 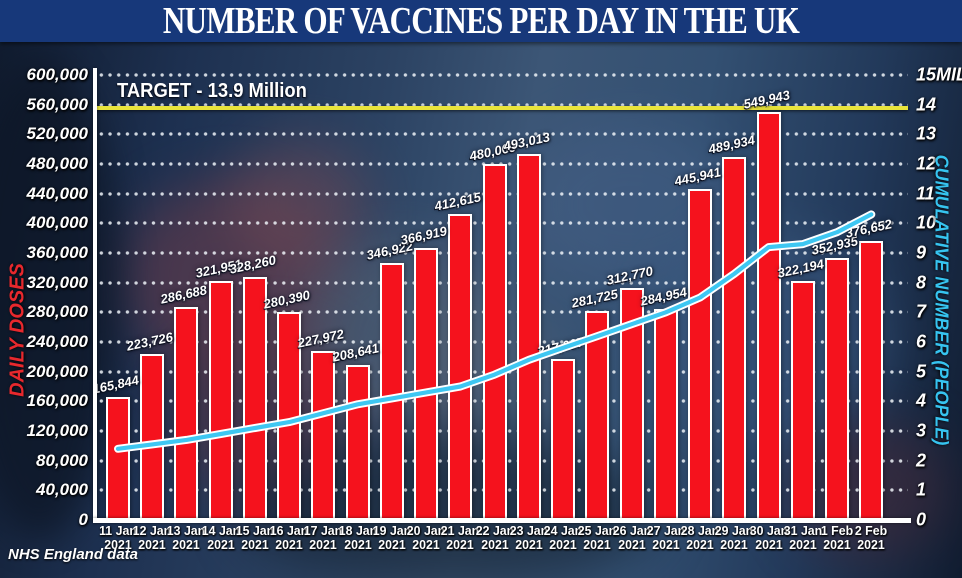 I want to click on left-tick-label: 240,000, so click(x=57, y=341).